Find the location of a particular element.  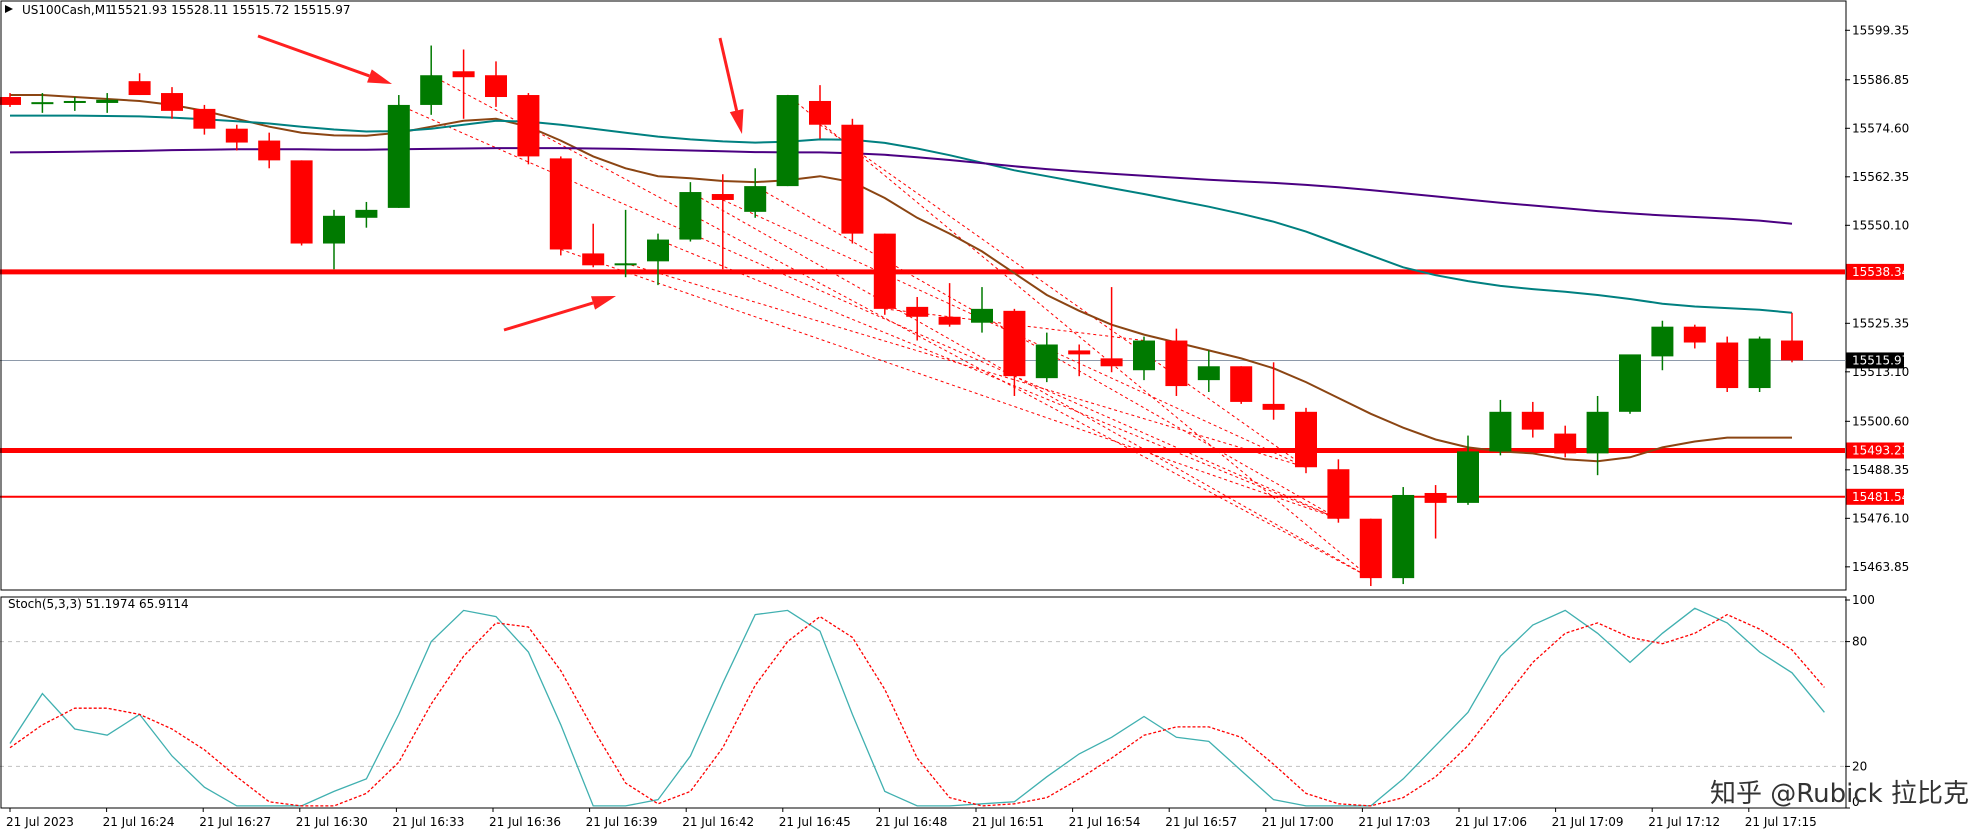

current-price-tag is located at coordinates (1875, 360).